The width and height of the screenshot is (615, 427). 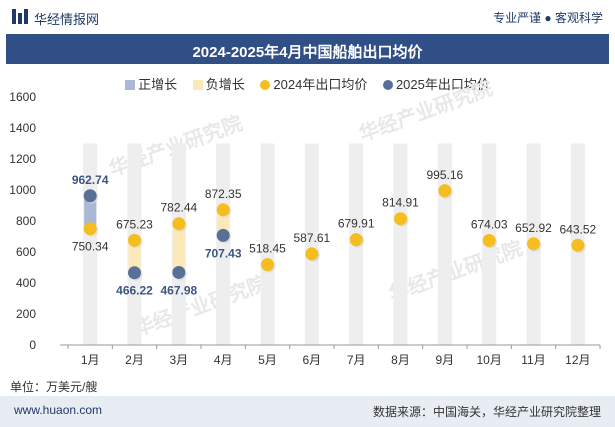 What do you see at coordinates (223, 360) in the screenshot?
I see `x-tick-label: 4月` at bounding box center [223, 360].